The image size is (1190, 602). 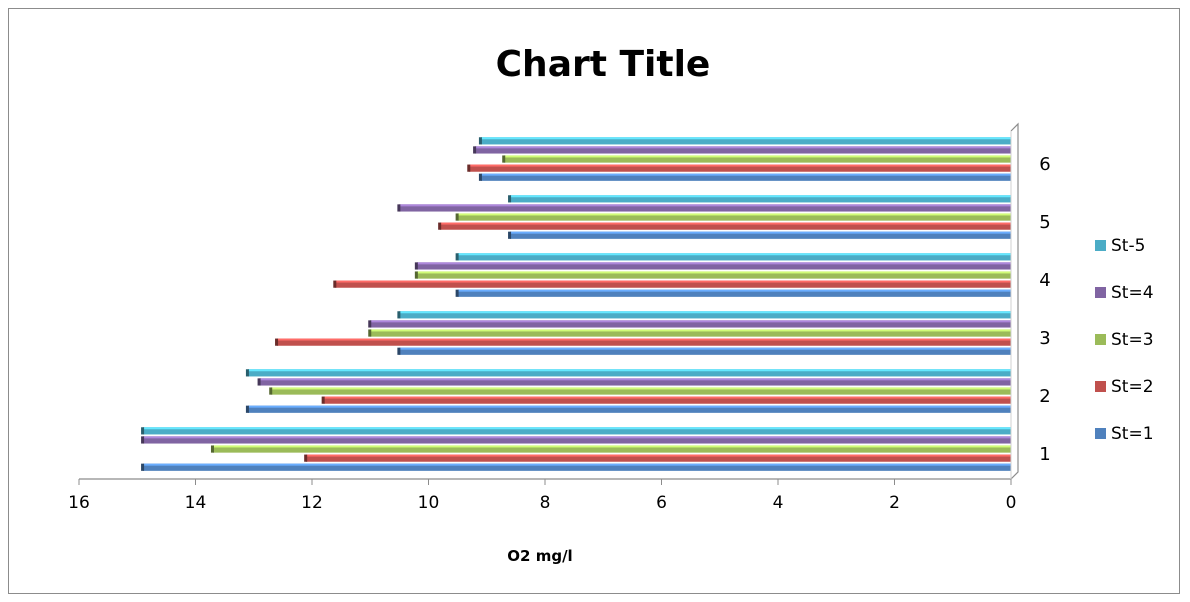 What do you see at coordinates (1044, 454) in the screenshot?
I see `category-label: 1` at bounding box center [1044, 454].